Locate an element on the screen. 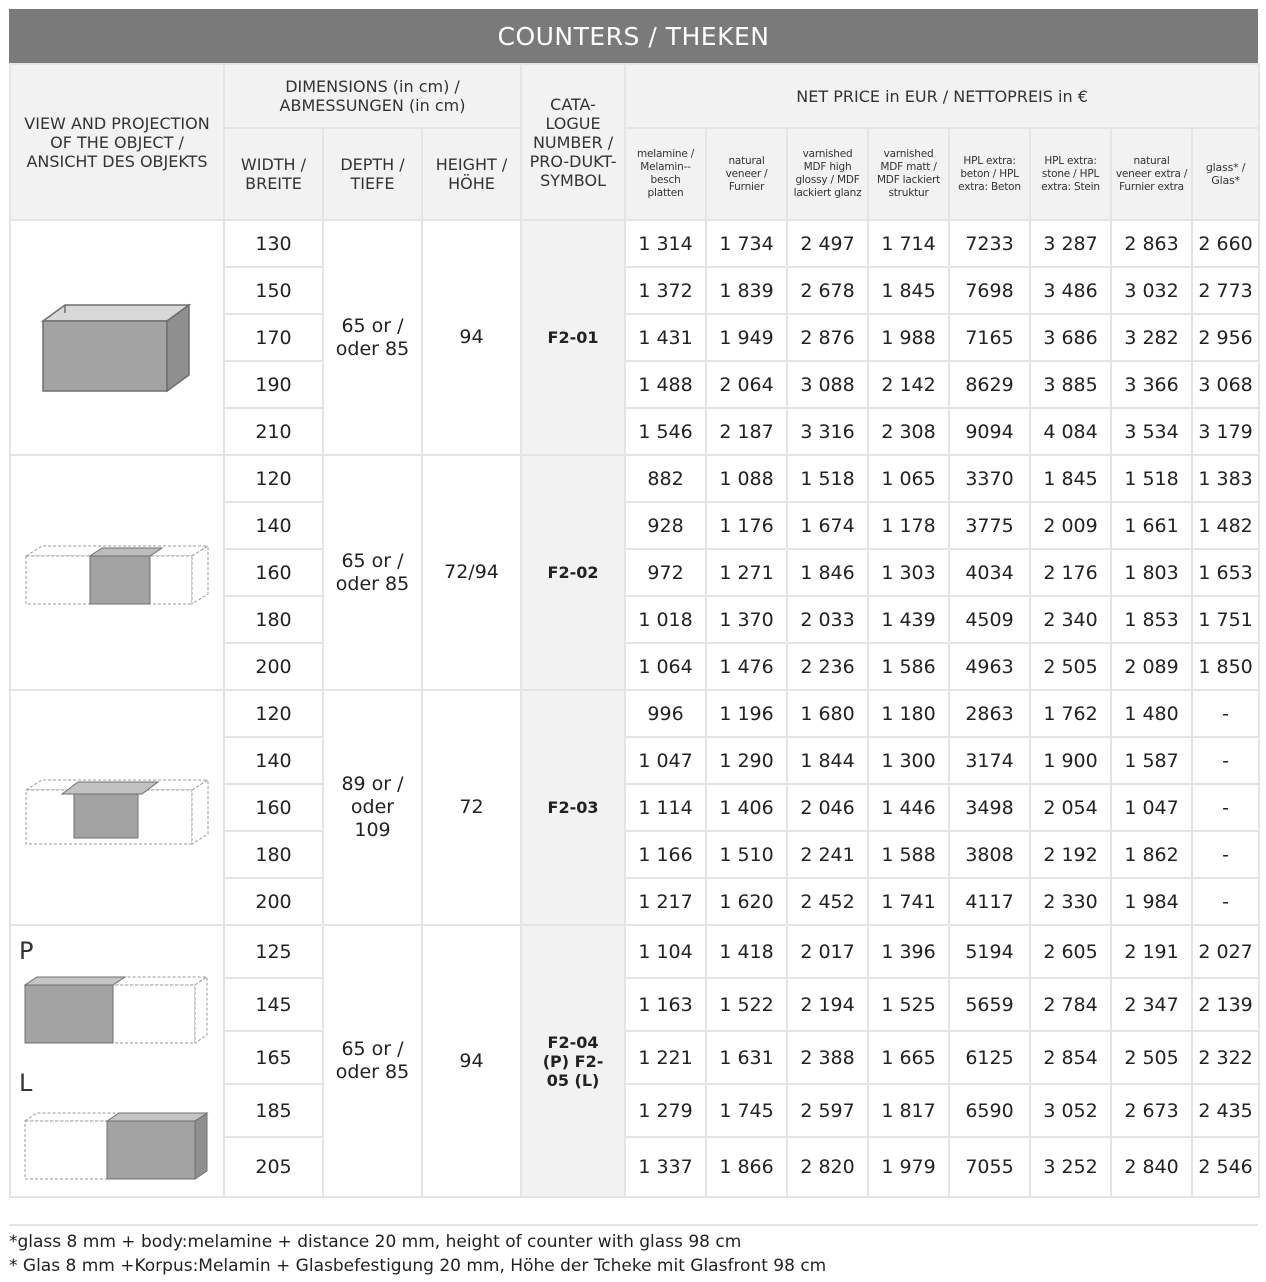  price-cell: 4963 is located at coordinates (990, 666).